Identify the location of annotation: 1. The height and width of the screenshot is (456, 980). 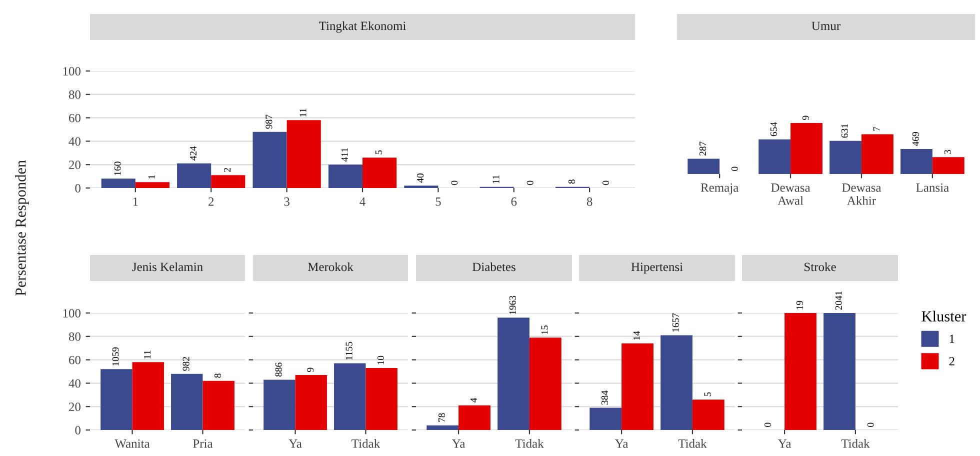
(151, 177).